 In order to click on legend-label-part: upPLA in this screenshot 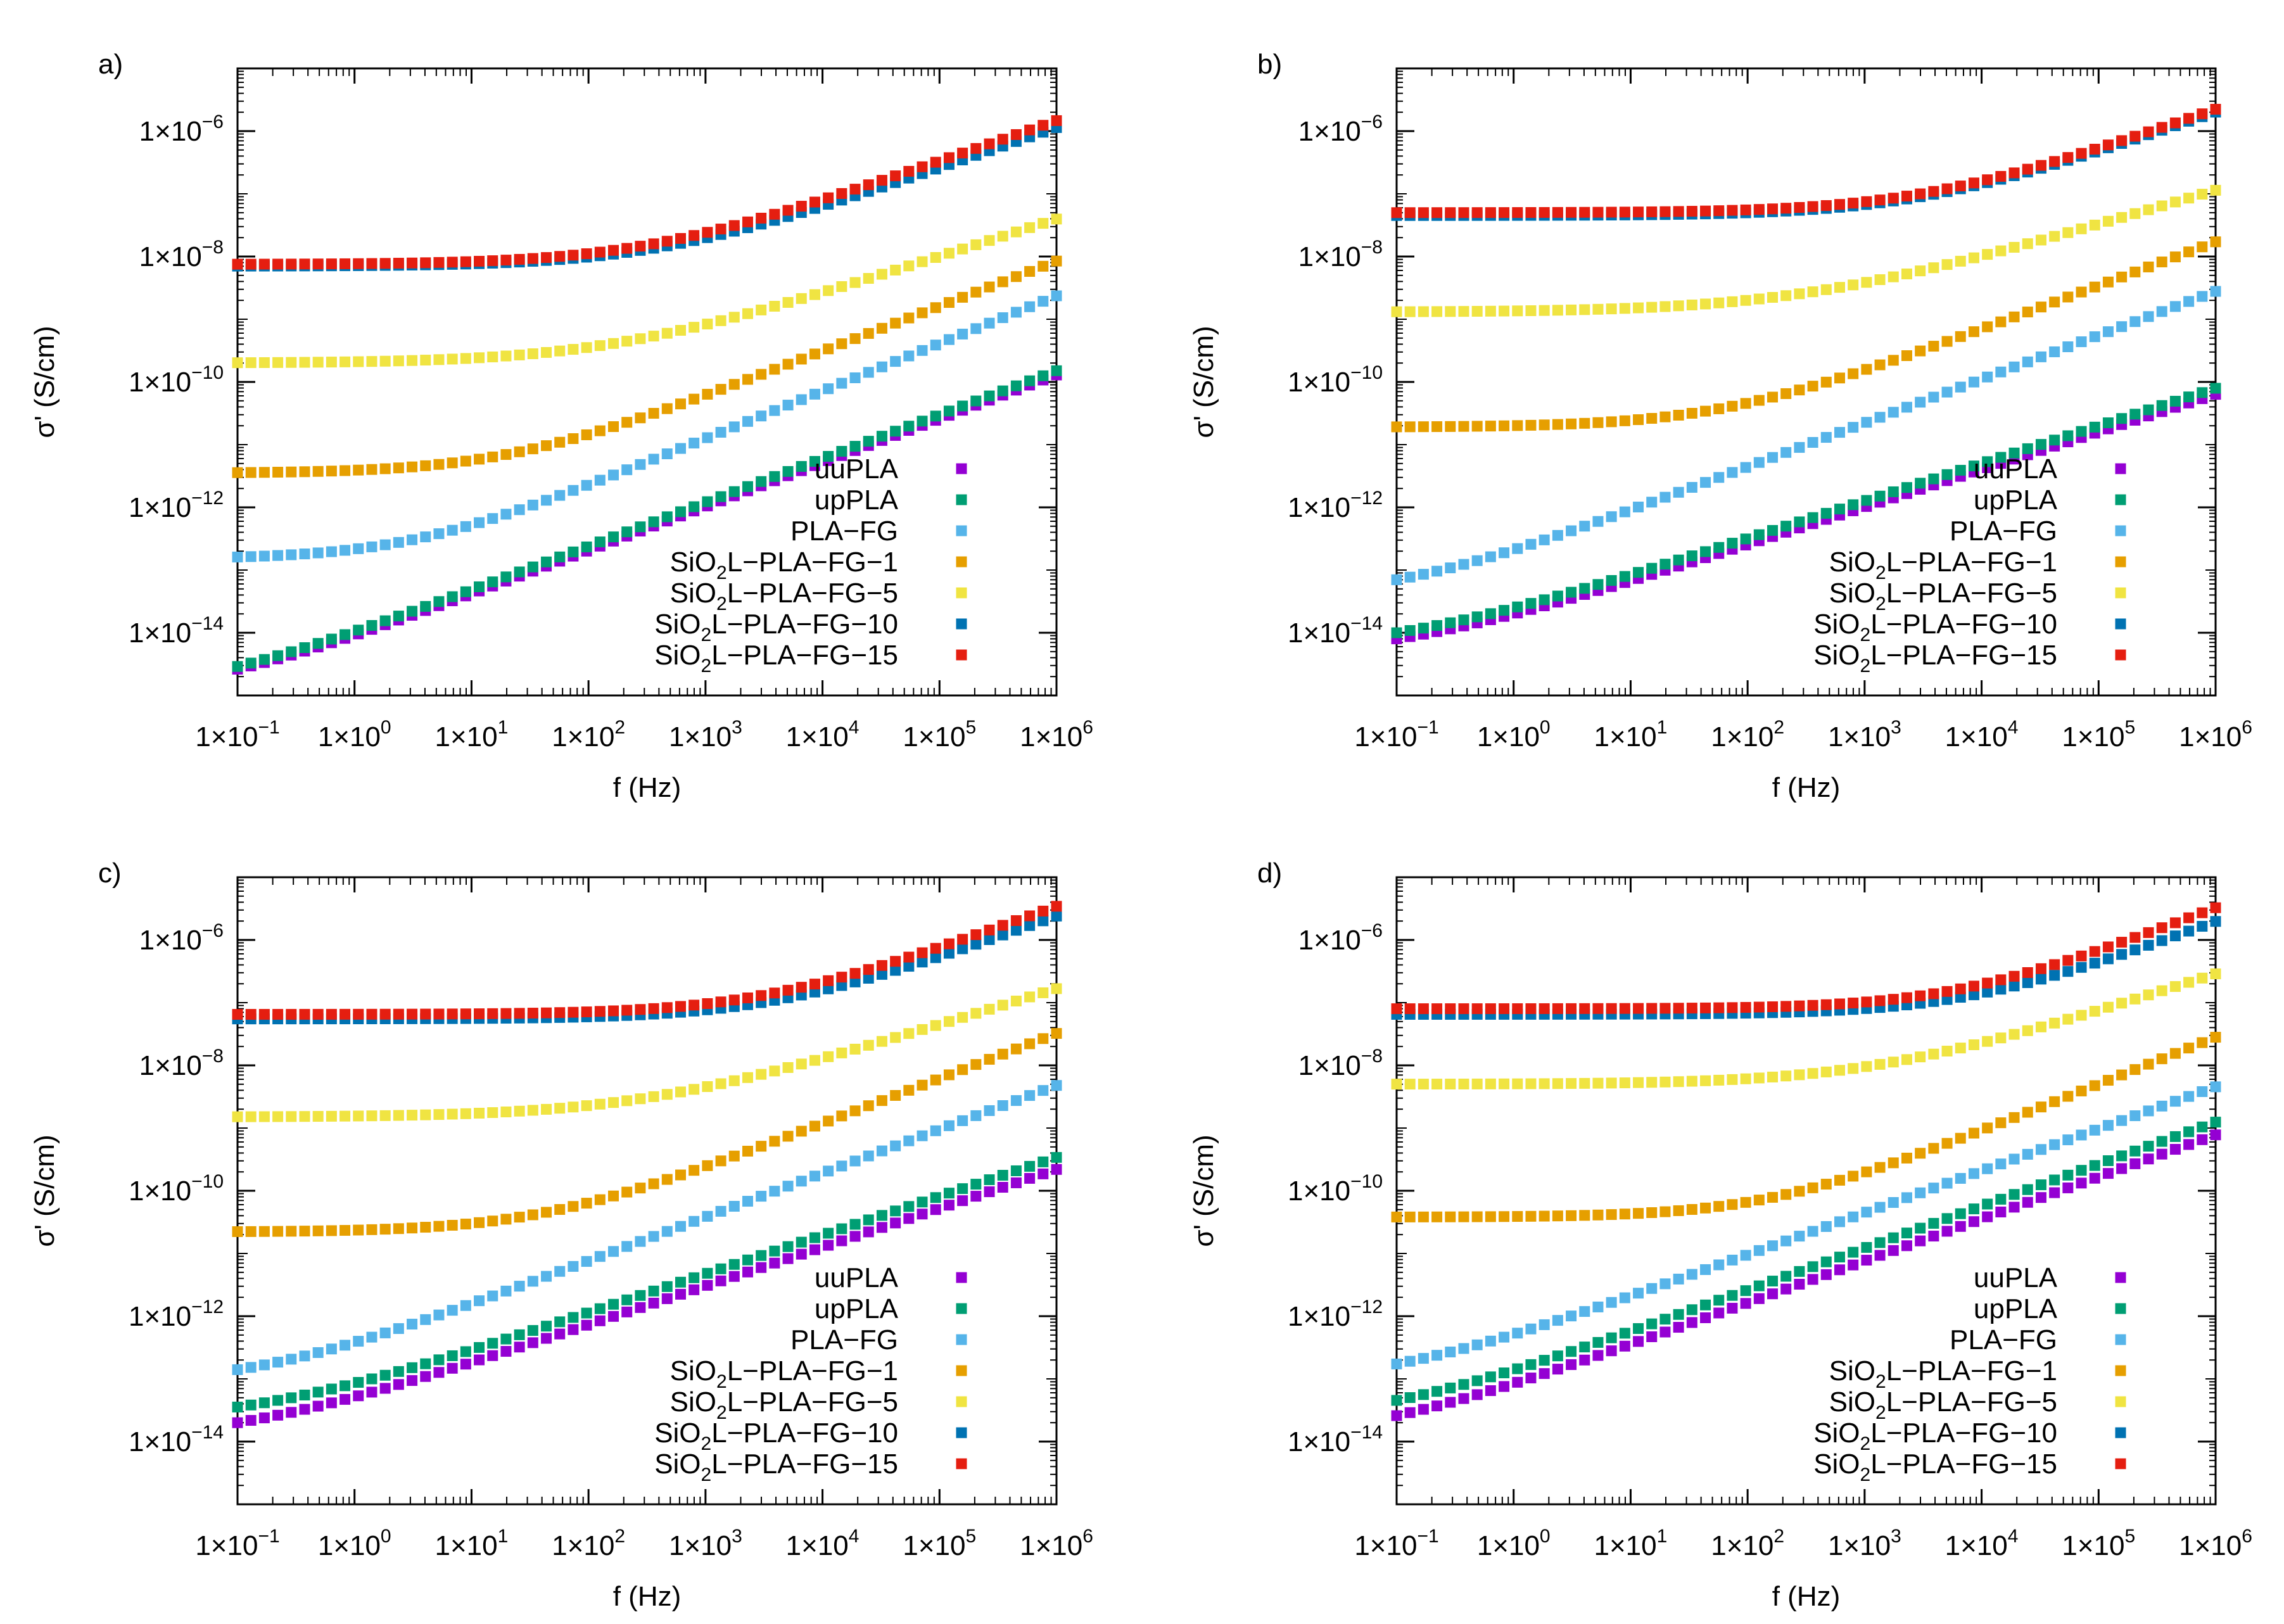, I will do `click(2016, 500)`.